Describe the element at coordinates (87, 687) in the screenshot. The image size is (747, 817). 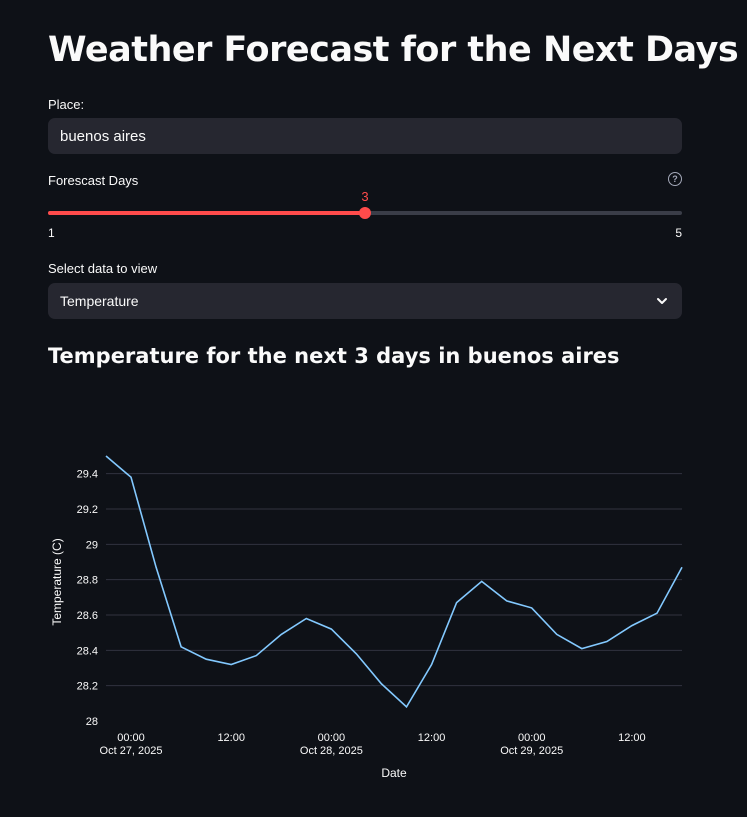
I see `y-tick-label: 28.2` at that location.